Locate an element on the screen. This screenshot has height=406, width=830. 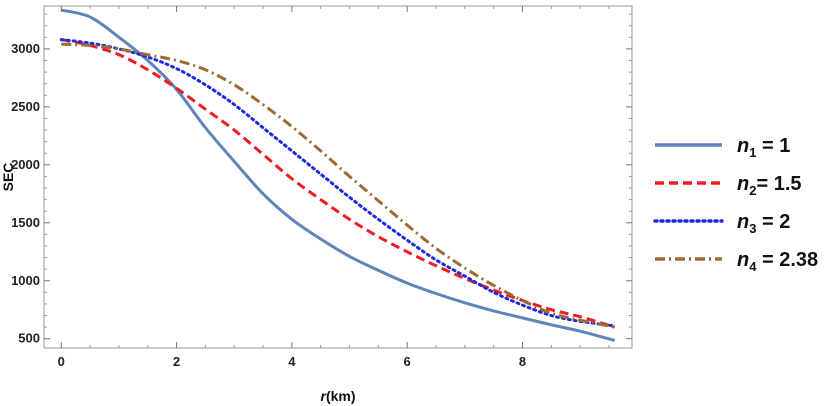
legend-label-n1: n1 = 1 is located at coordinates (763, 147).